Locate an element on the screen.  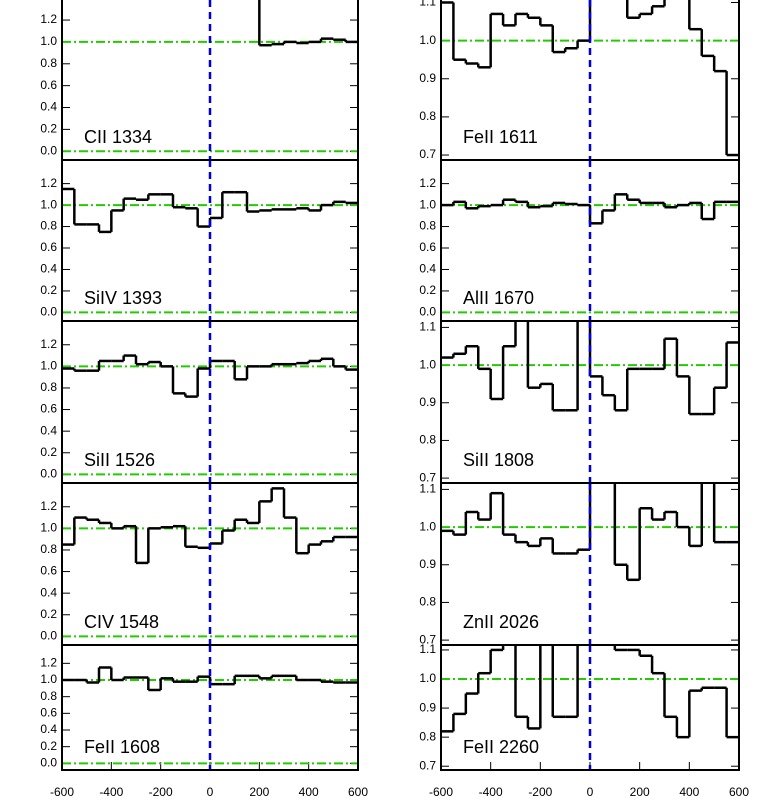
panel: 0.7 0.8 0.9 1.0 1.1 SiII 1808 is located at coordinates (579, 402).